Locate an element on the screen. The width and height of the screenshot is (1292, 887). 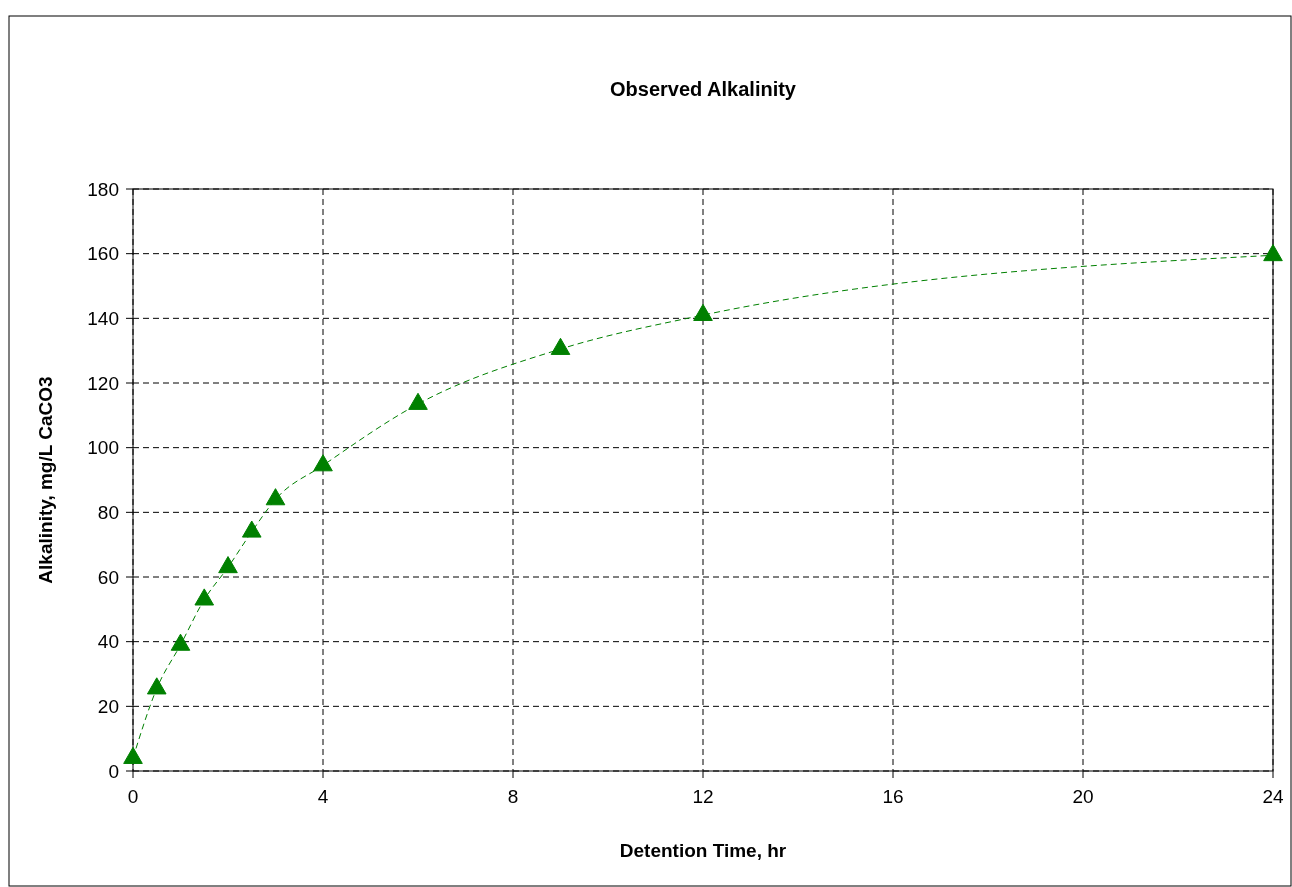
y-tick-label: 120 is located at coordinates (103, 383).